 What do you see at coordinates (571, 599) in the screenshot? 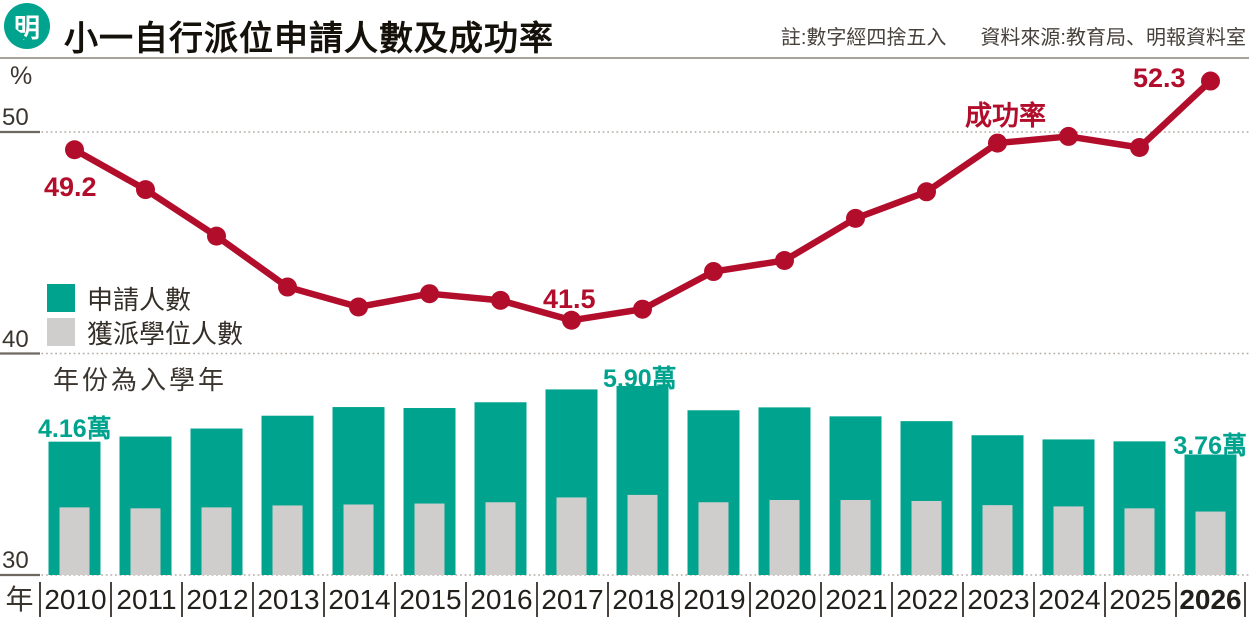
I see `year-label-2017: 2017` at bounding box center [571, 599].